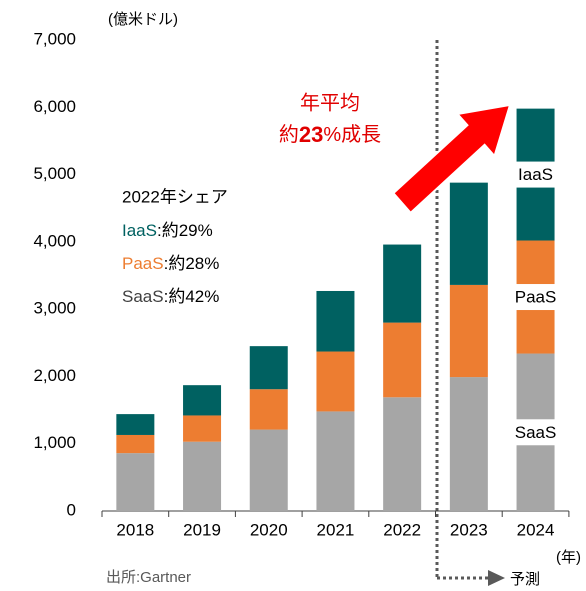 The width and height of the screenshot is (586, 591). What do you see at coordinates (71, 509) in the screenshot?
I see `y-tick-label: 0` at bounding box center [71, 509].